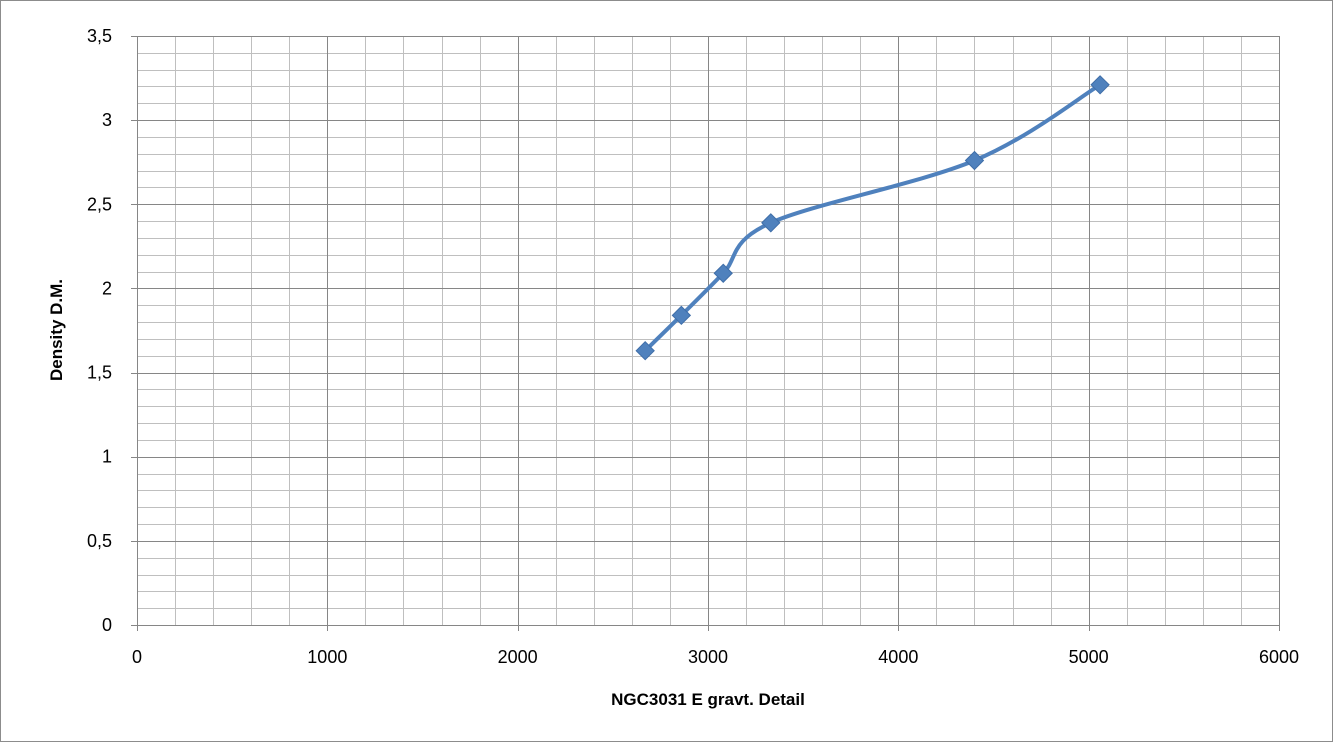 This screenshot has width=1333, height=742. What do you see at coordinates (708, 699) in the screenshot?
I see `x-axis-title: NGC3031 E gravt. Detail` at bounding box center [708, 699].